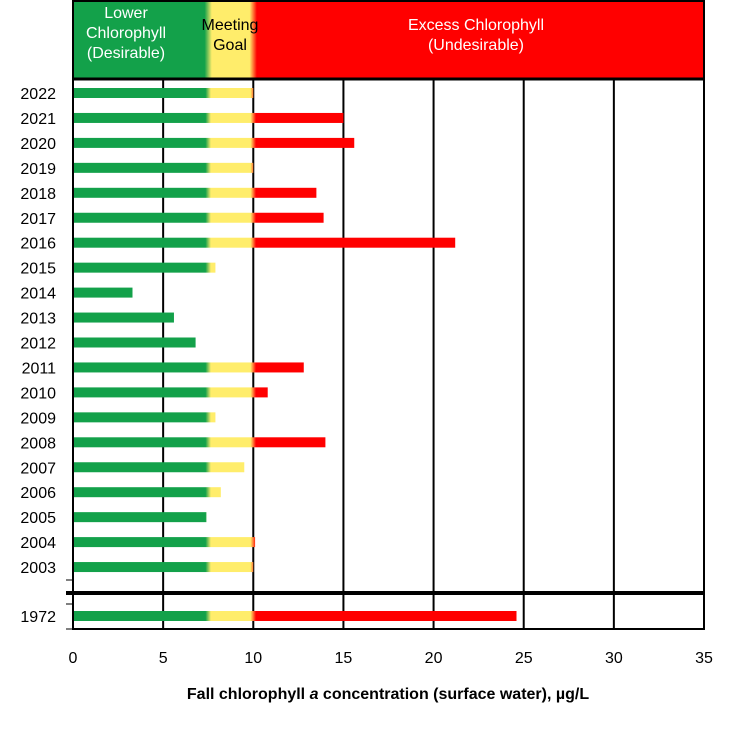 The width and height of the screenshot is (748, 736). What do you see at coordinates (614, 658) in the screenshot?
I see `x-tick-label-30: 30` at bounding box center [614, 658].